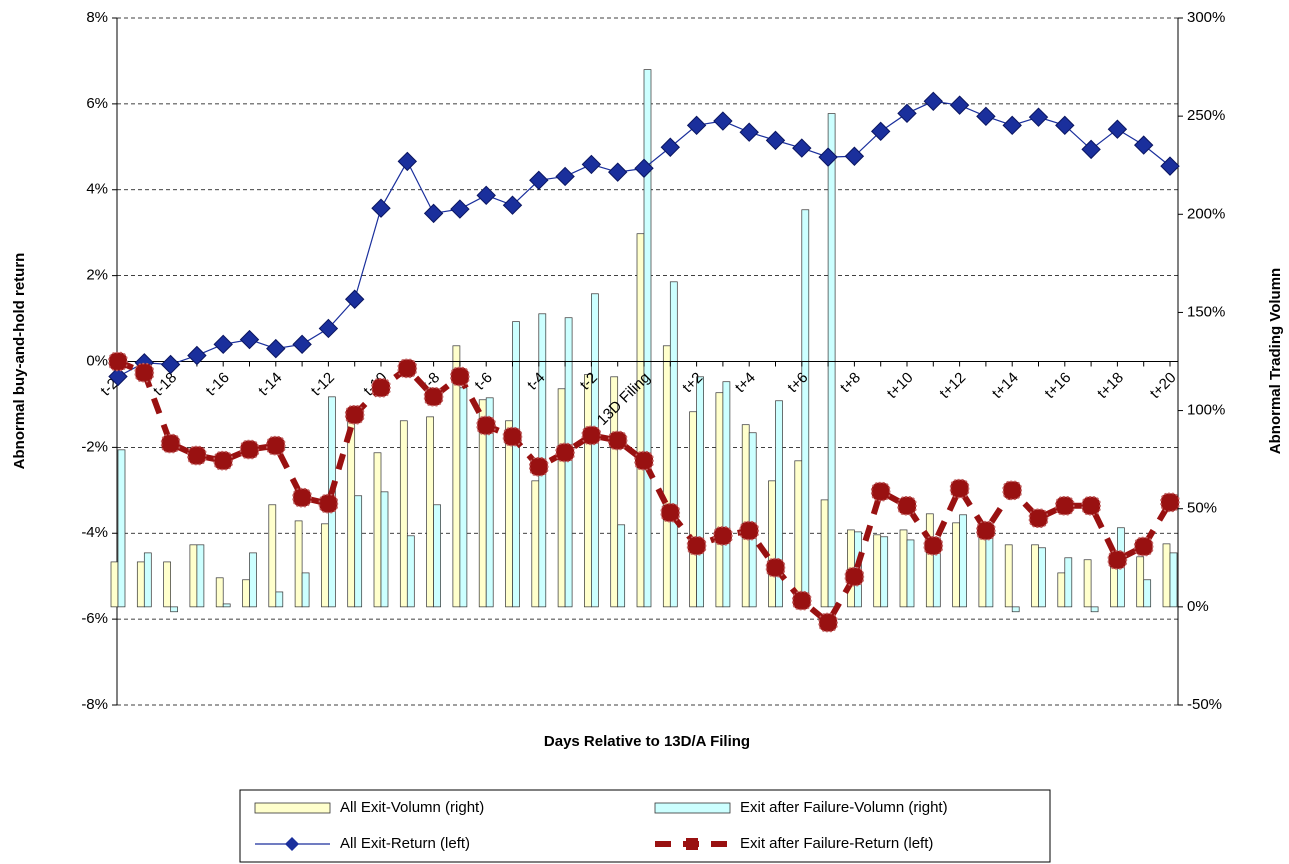 The height and width of the screenshot is (864, 1289). What do you see at coordinates (1206, 17) in the screenshot?
I see `y2-tick-label: 300%` at bounding box center [1206, 17].